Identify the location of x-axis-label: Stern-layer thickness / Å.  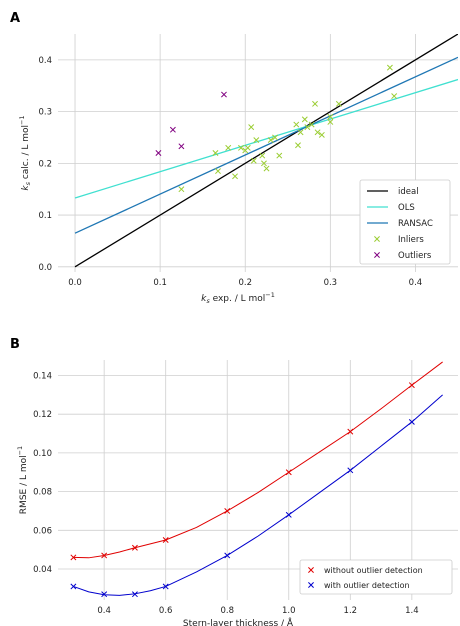
(238, 621).